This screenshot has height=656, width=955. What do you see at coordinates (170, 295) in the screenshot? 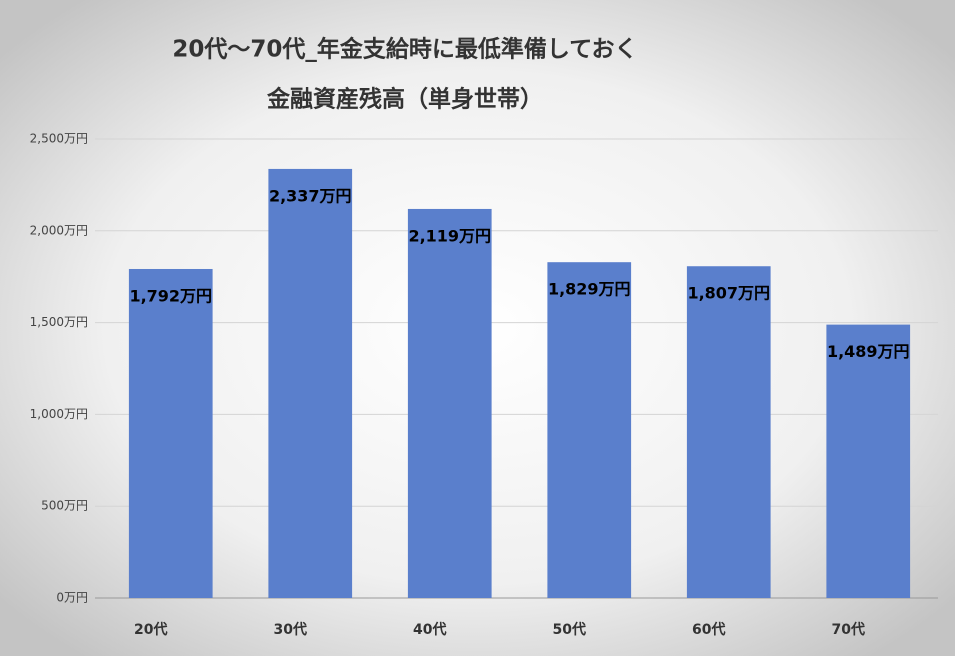
I see `value-label: 1,792万円` at bounding box center [170, 295].